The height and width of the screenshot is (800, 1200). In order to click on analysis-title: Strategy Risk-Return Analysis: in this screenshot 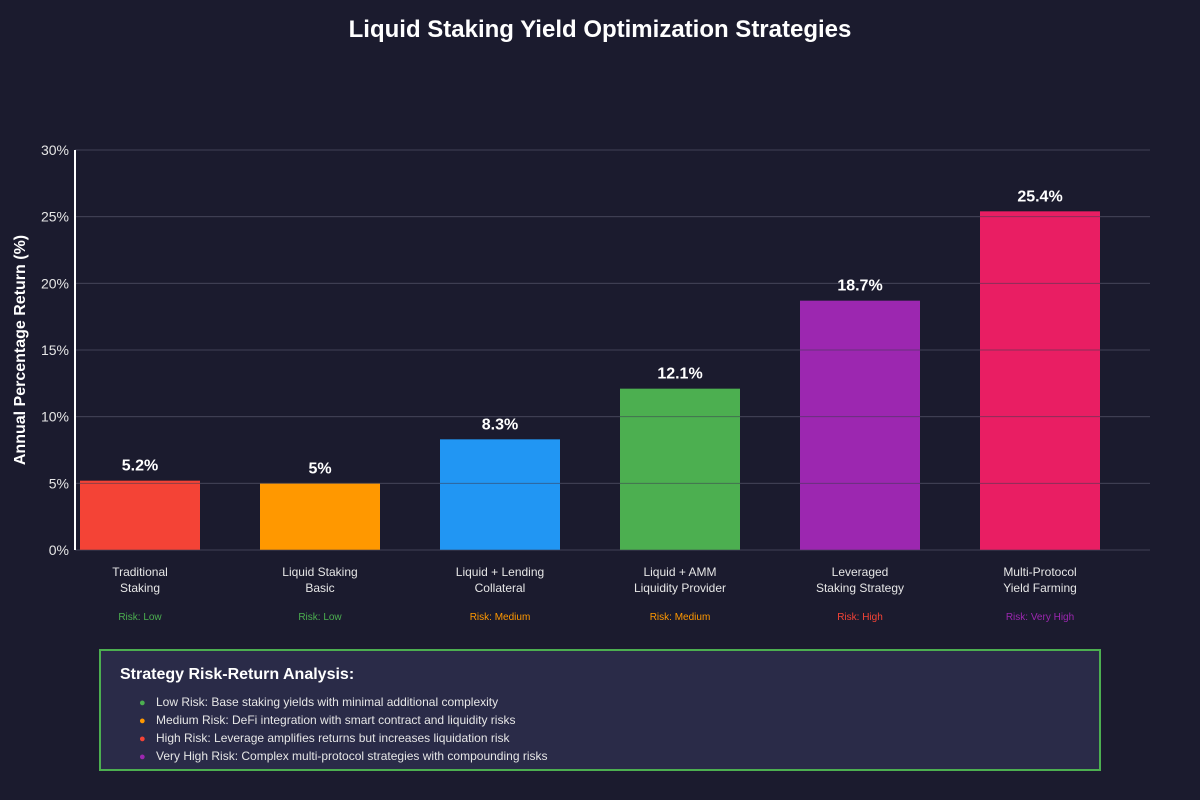, I will do `click(237, 674)`.